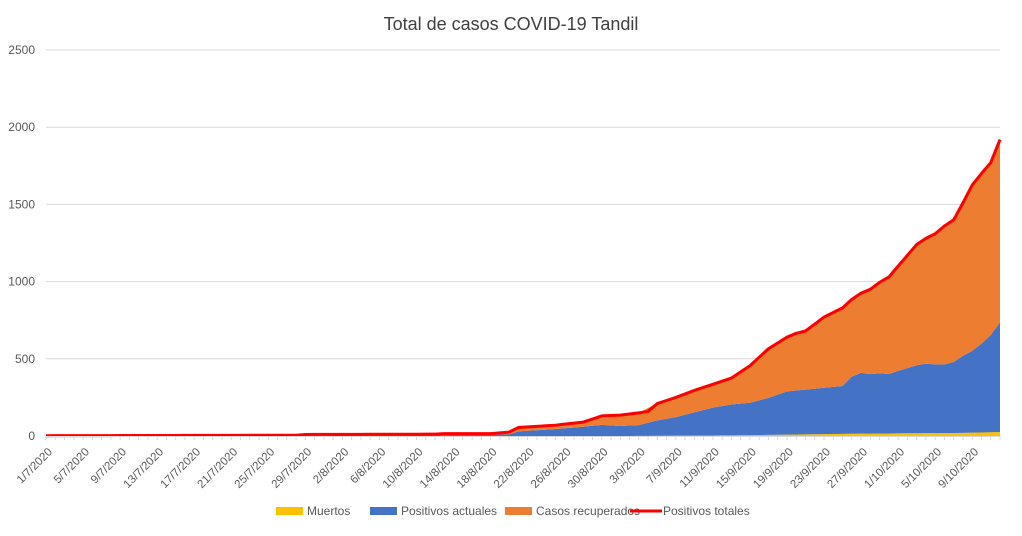  What do you see at coordinates (588, 511) in the screenshot?
I see `legend-label: Casos recuperados` at bounding box center [588, 511].